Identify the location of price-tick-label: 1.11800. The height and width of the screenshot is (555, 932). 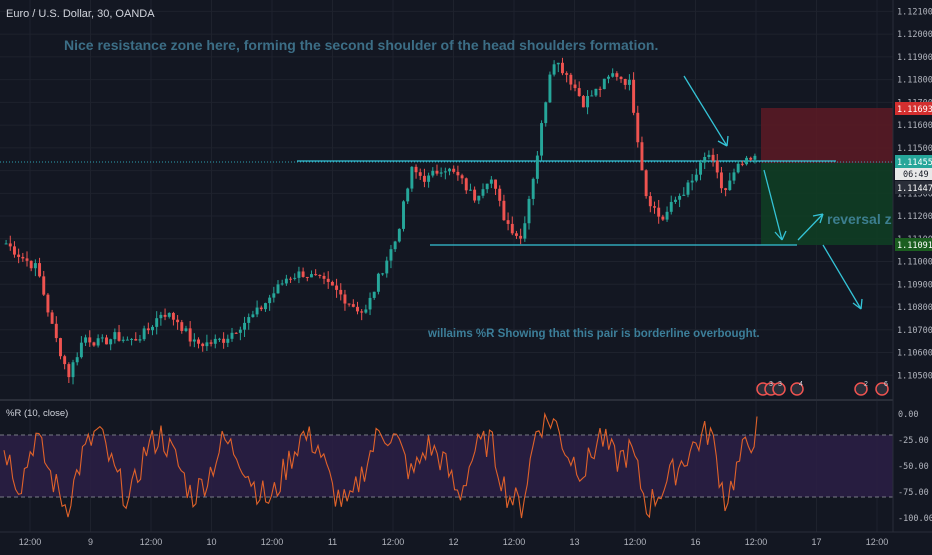
(914, 81).